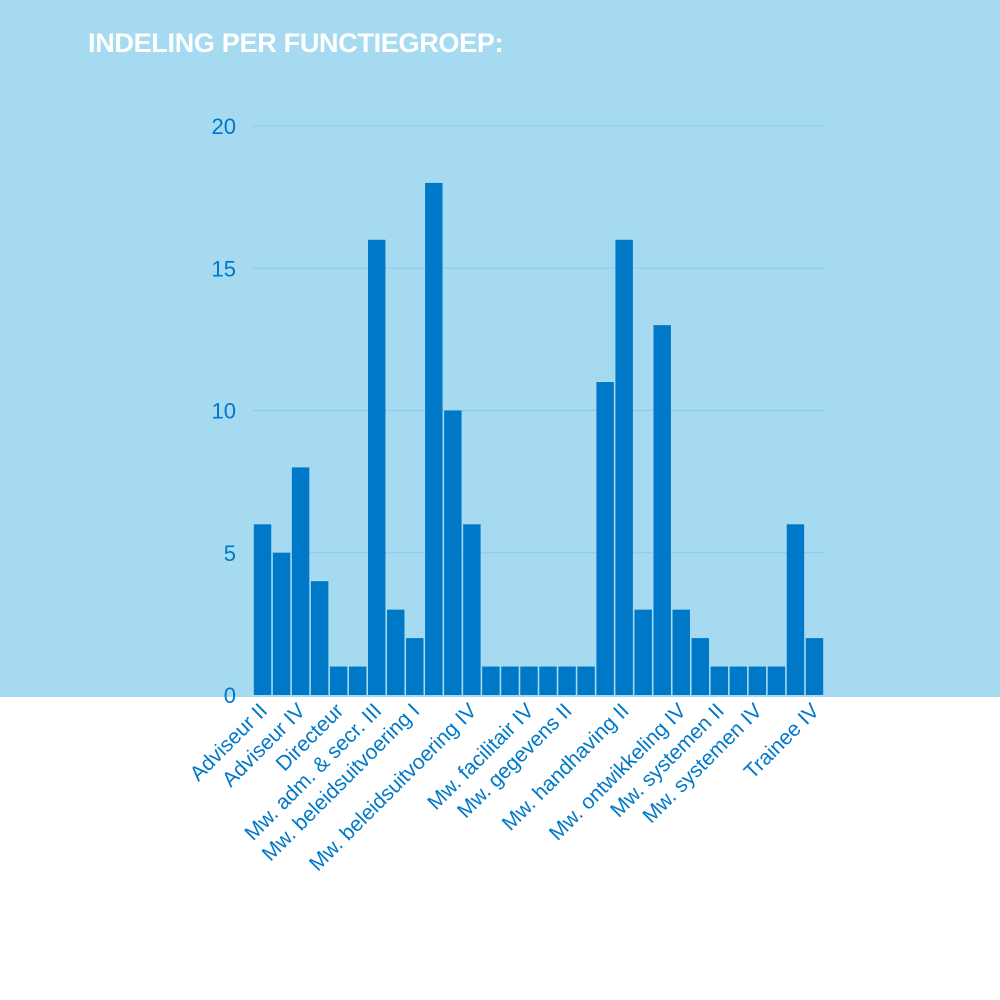 The height and width of the screenshot is (1000, 1000). I want to click on y-tick-label: 15, so click(224, 268).